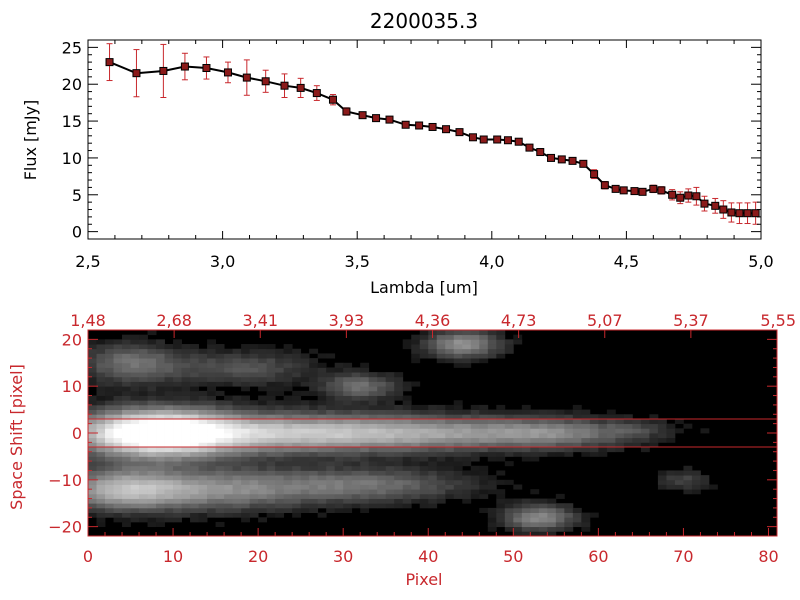 The image size is (800, 600). I want to click on x-tick-label: 4,0, so click(491, 261).